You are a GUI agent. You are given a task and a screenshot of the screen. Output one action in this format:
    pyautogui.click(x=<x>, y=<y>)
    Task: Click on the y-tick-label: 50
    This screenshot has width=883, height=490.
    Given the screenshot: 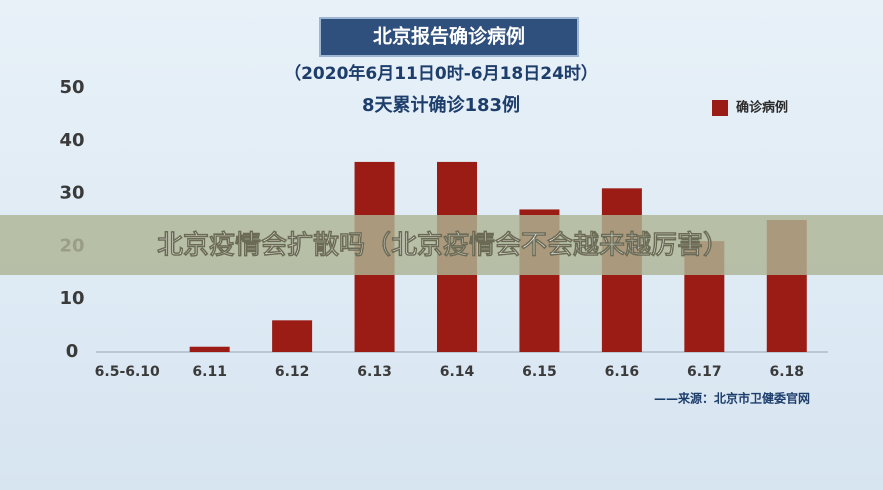 What is the action you would take?
    pyautogui.click(x=71, y=87)
    